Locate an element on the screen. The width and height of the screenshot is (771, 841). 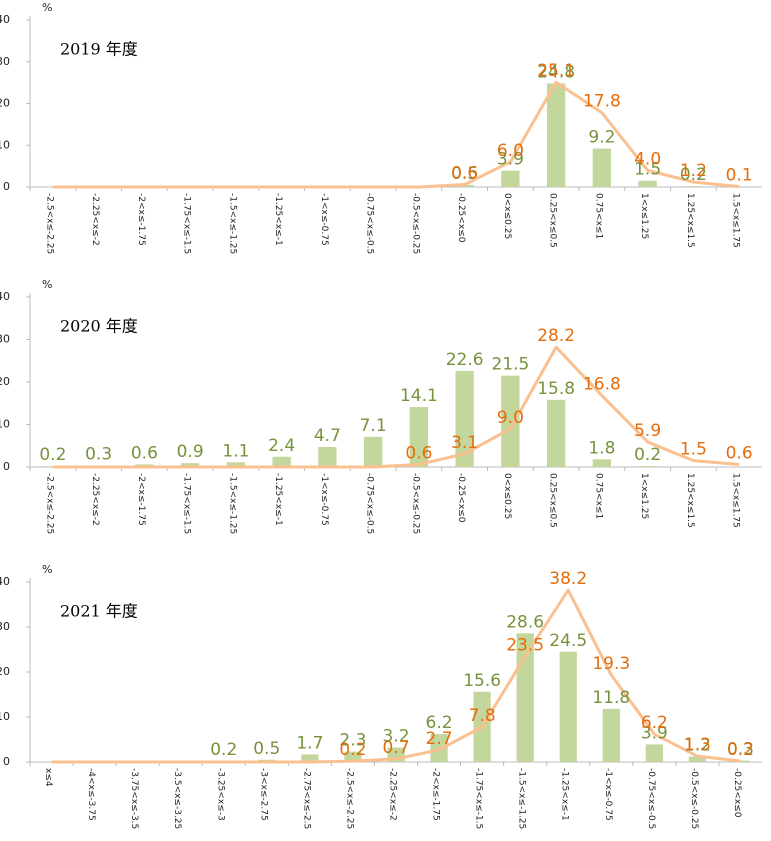
chart-title: 2019 年度 is located at coordinates (99, 49).